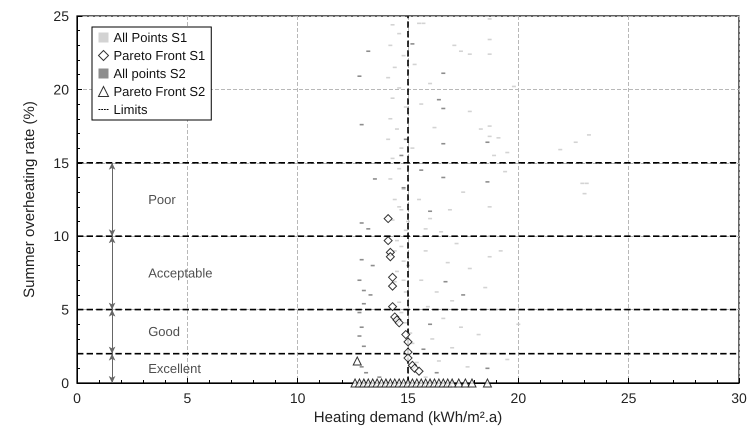 Image resolution: width=752 pixels, height=448 pixels. Describe the element at coordinates (151, 37) in the screenshot. I see `legend-label: All Points S1` at that location.